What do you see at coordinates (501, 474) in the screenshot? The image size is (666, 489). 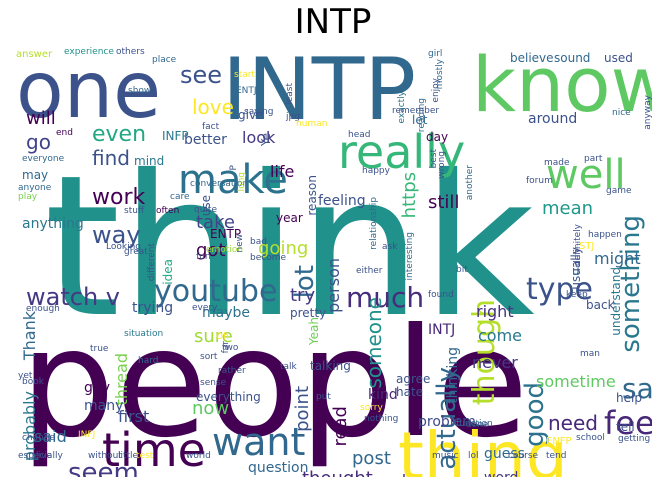 I see `cloud-word-word: word` at bounding box center [501, 474].